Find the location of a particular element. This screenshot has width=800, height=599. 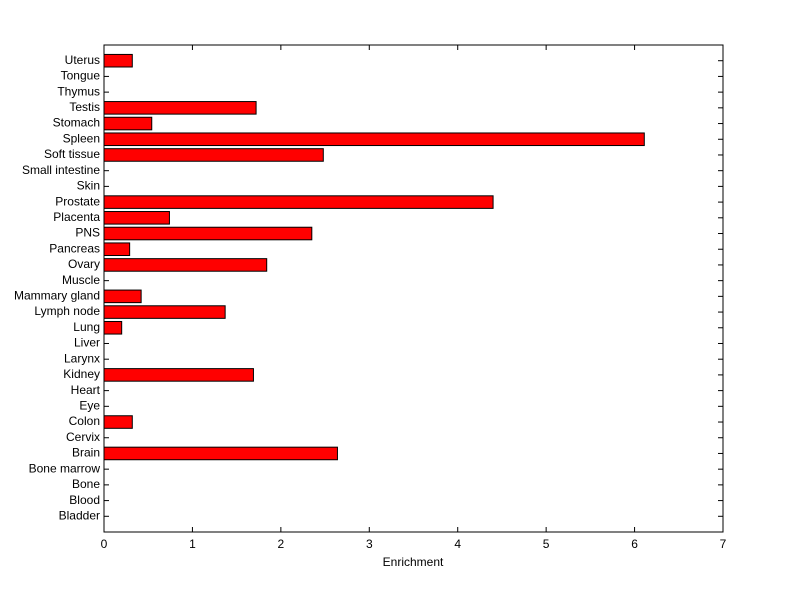

y-tick-label: Stomach is located at coordinates (76, 123).